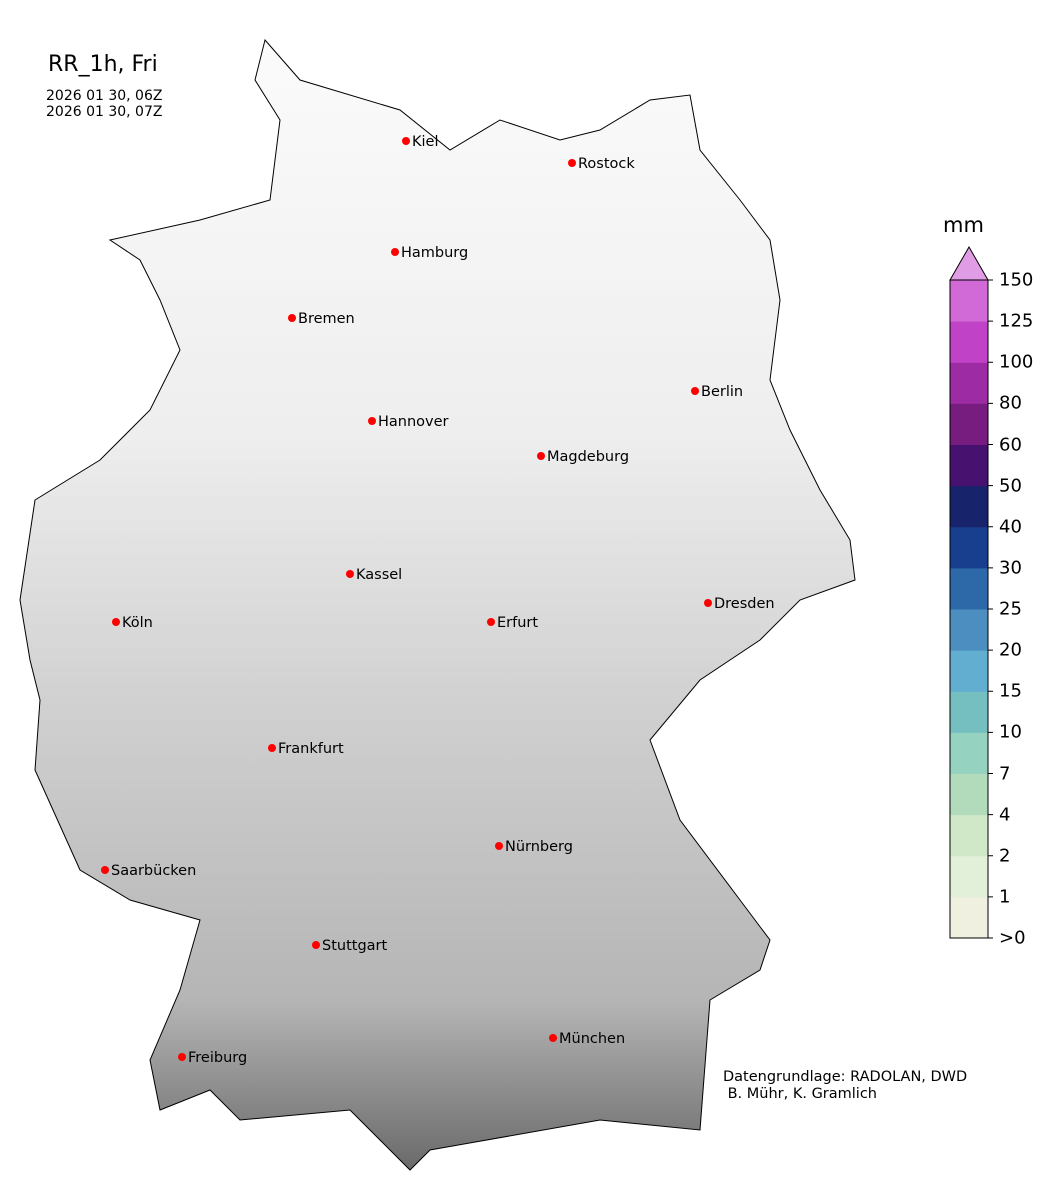  Describe the element at coordinates (434, 253) in the screenshot. I see `city-label: Hamburg` at that location.